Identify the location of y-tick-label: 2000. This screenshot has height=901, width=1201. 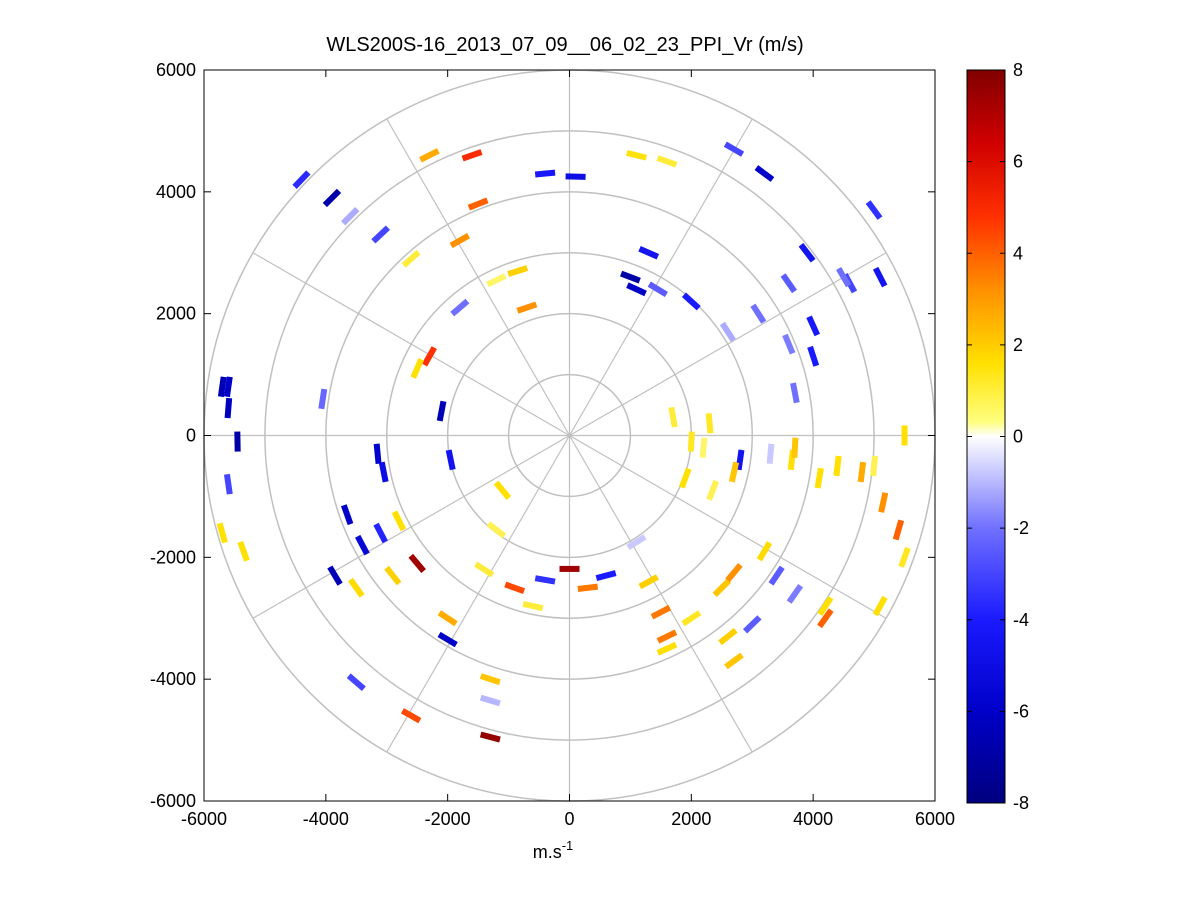
(176, 314).